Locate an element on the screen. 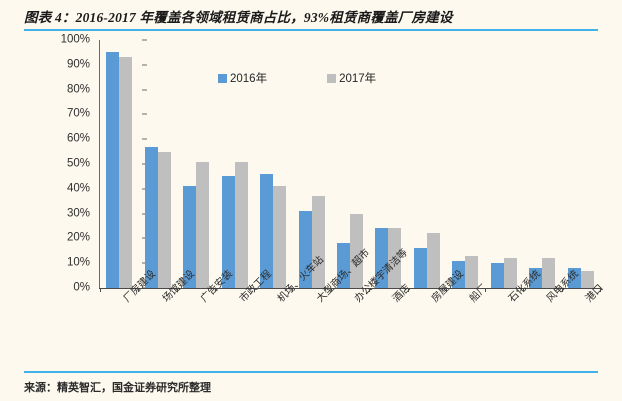 This screenshot has width=622, height=401. title-bar: 图表 4：2016-2017 年覆盖各领域租赁商占比，93%租赁商覆盖厂房建设 is located at coordinates (311, 16).